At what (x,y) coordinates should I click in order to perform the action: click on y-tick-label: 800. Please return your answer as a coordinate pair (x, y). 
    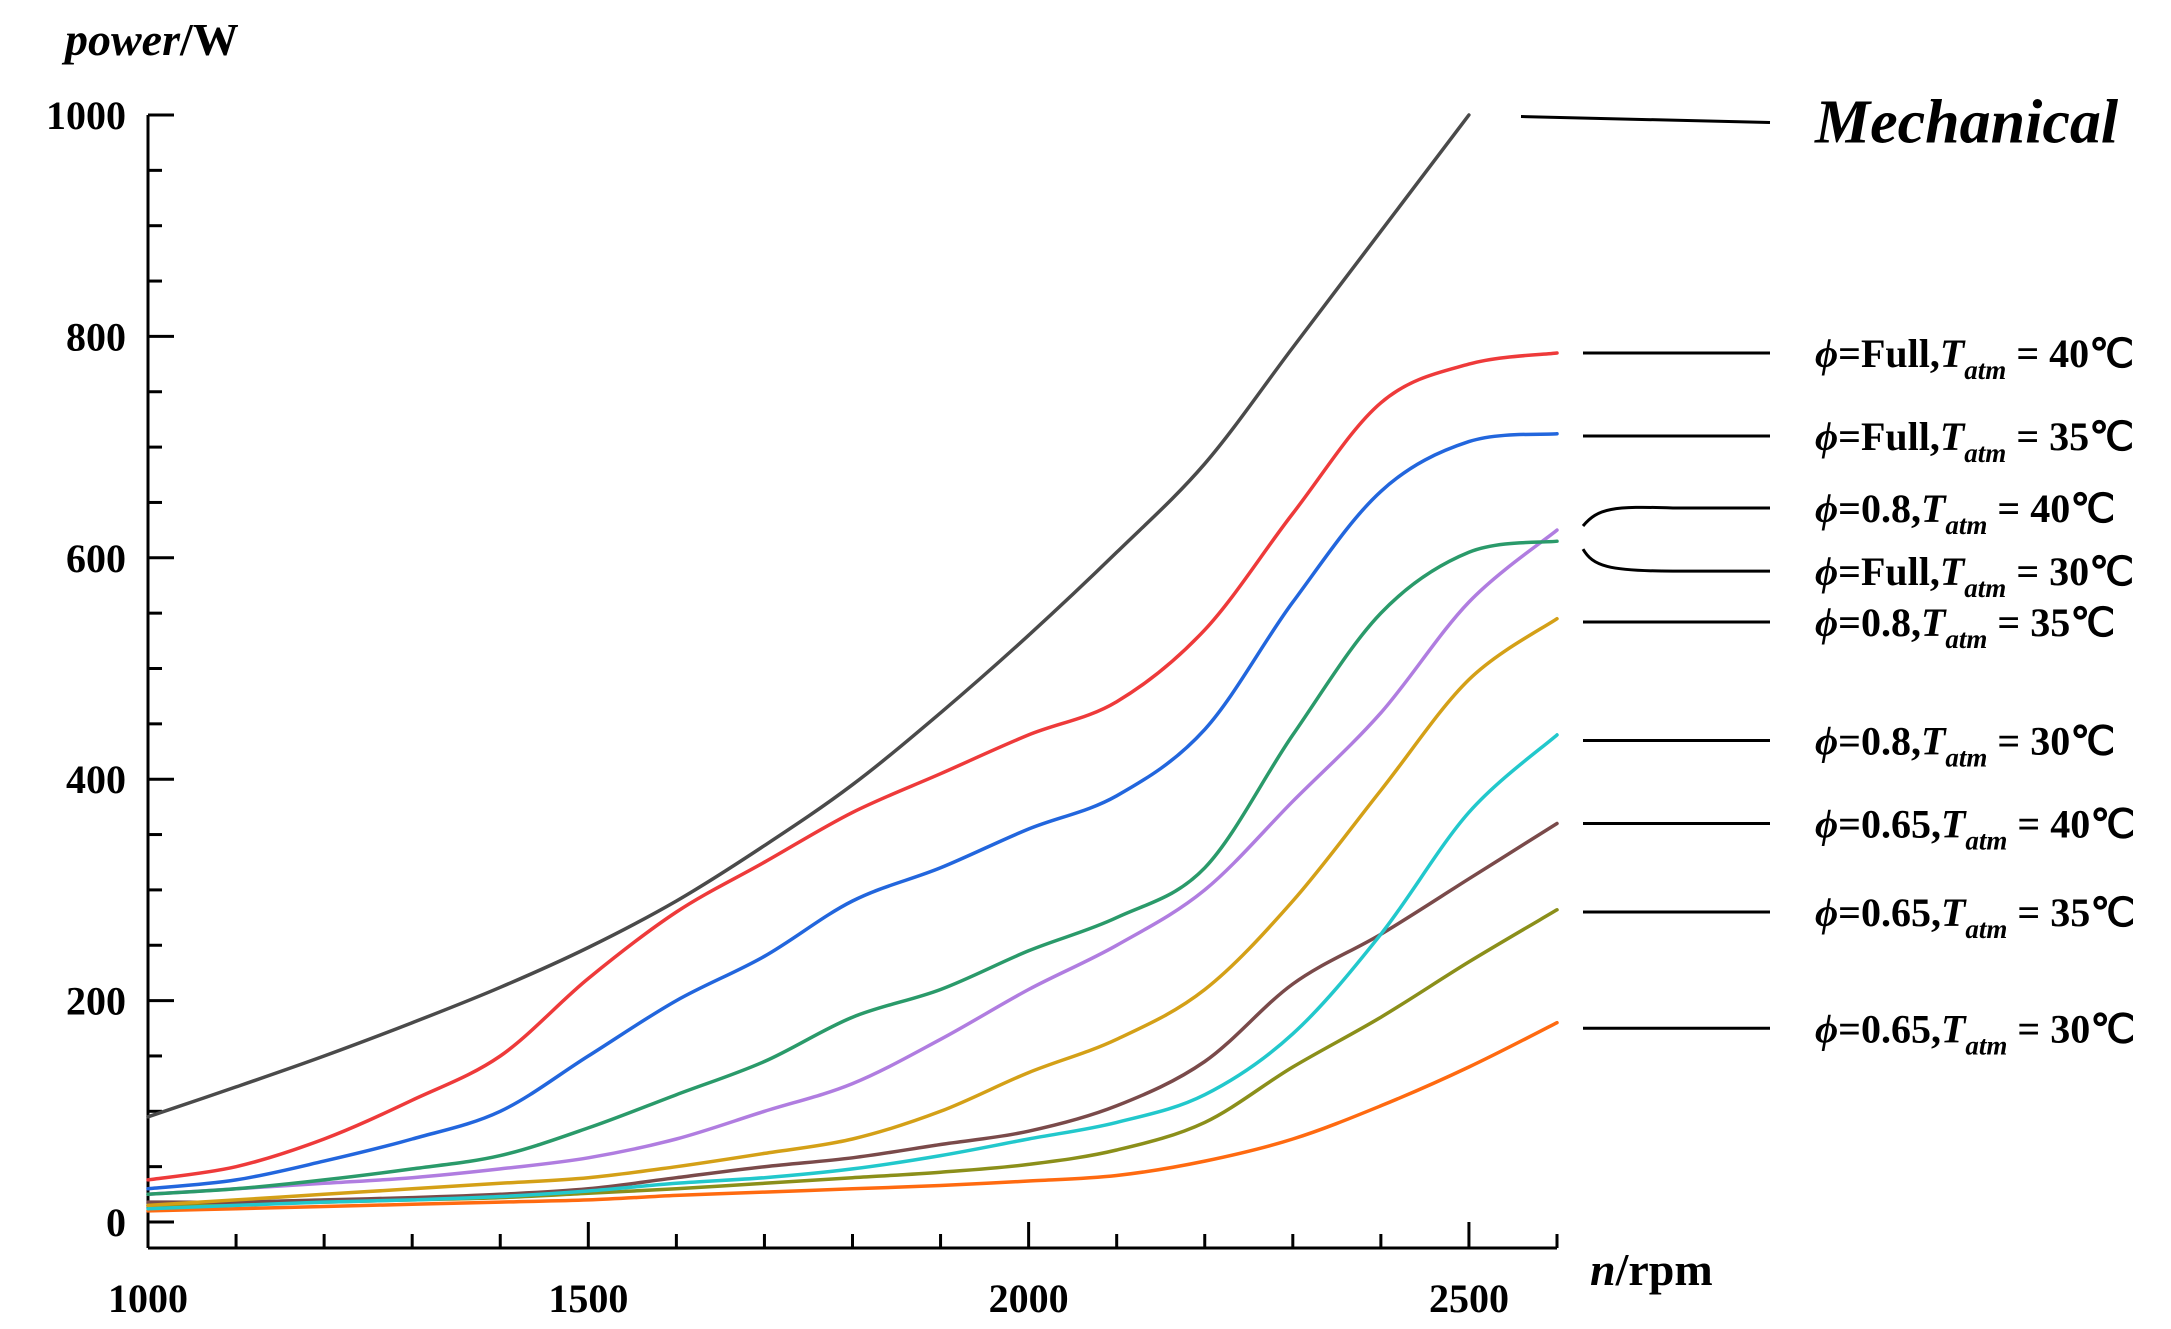
    Looking at the image, I should click on (96, 336).